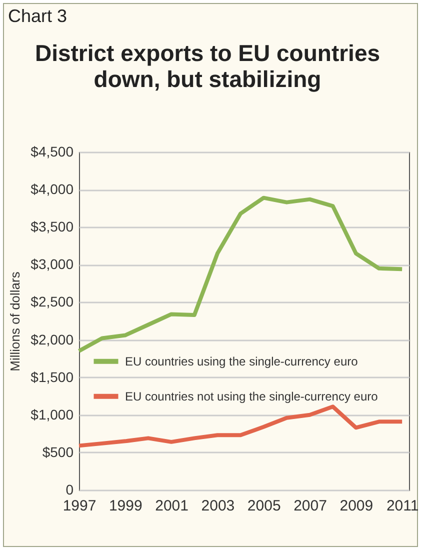  I want to click on x-tick-label: 2001, so click(171, 506).